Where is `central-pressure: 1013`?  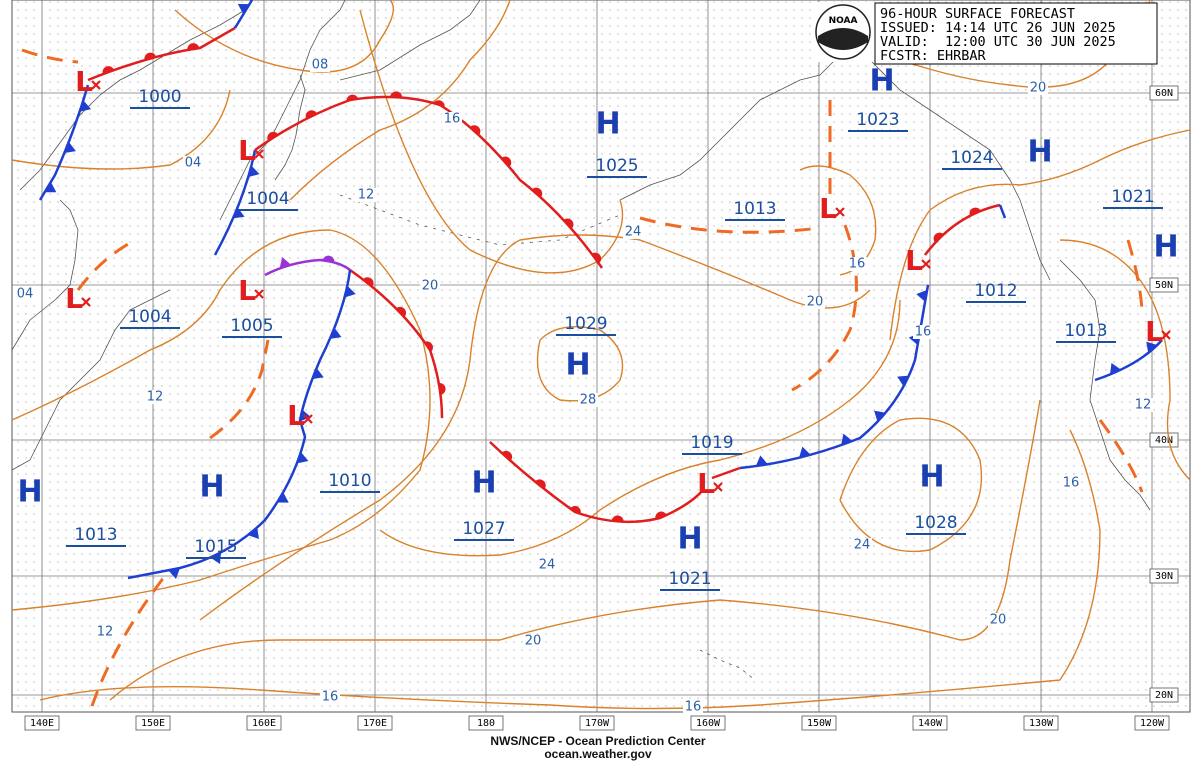 central-pressure: 1013 is located at coordinates (754, 209).